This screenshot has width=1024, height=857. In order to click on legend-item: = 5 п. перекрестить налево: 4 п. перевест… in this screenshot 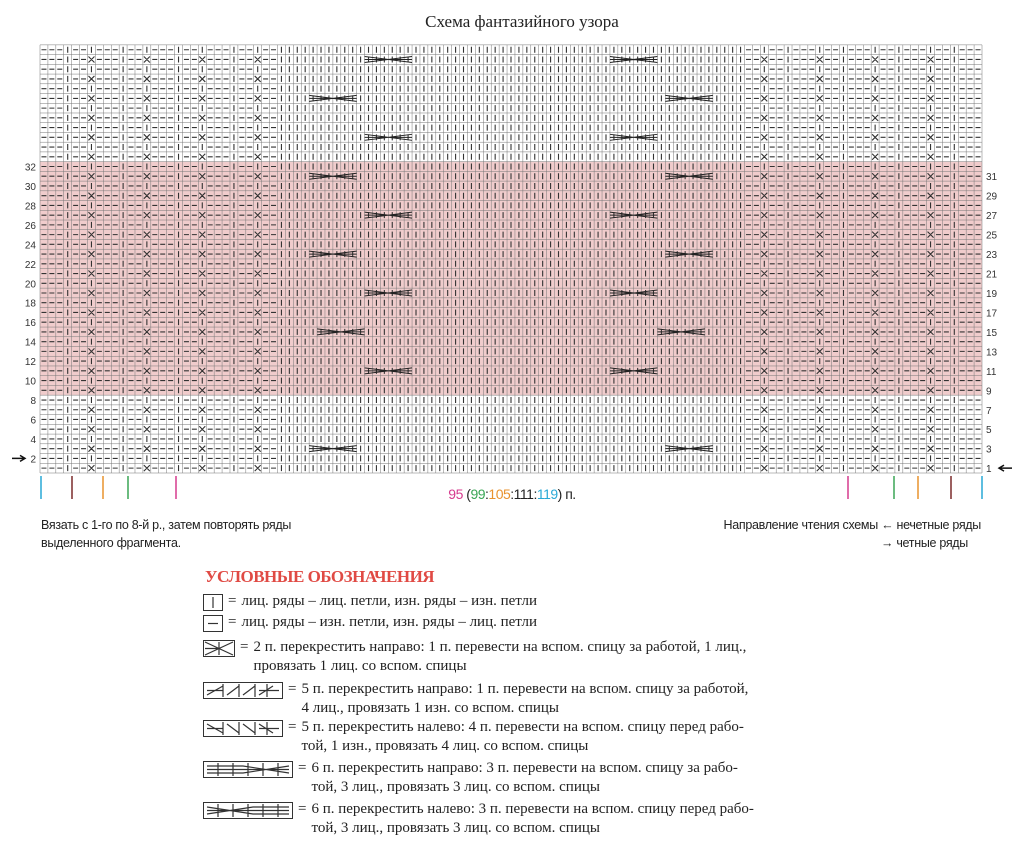, I will do `click(473, 737)`.